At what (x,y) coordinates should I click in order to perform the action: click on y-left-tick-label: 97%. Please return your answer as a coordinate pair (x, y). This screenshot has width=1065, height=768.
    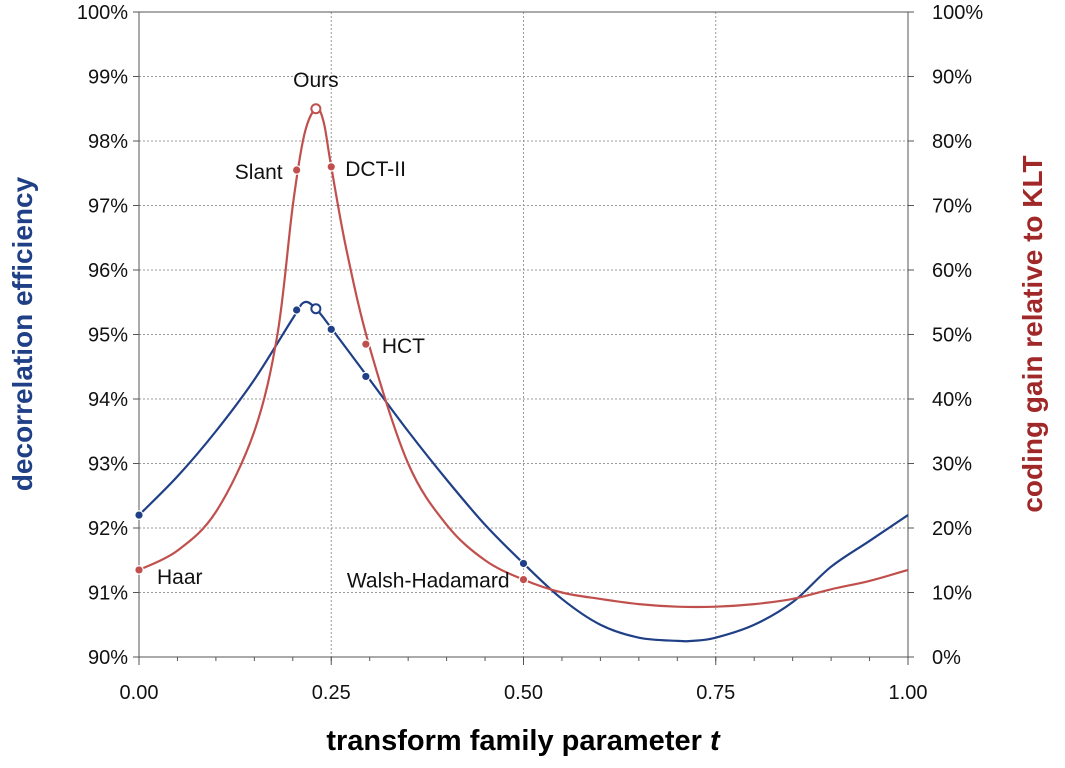
    Looking at the image, I should click on (108, 207).